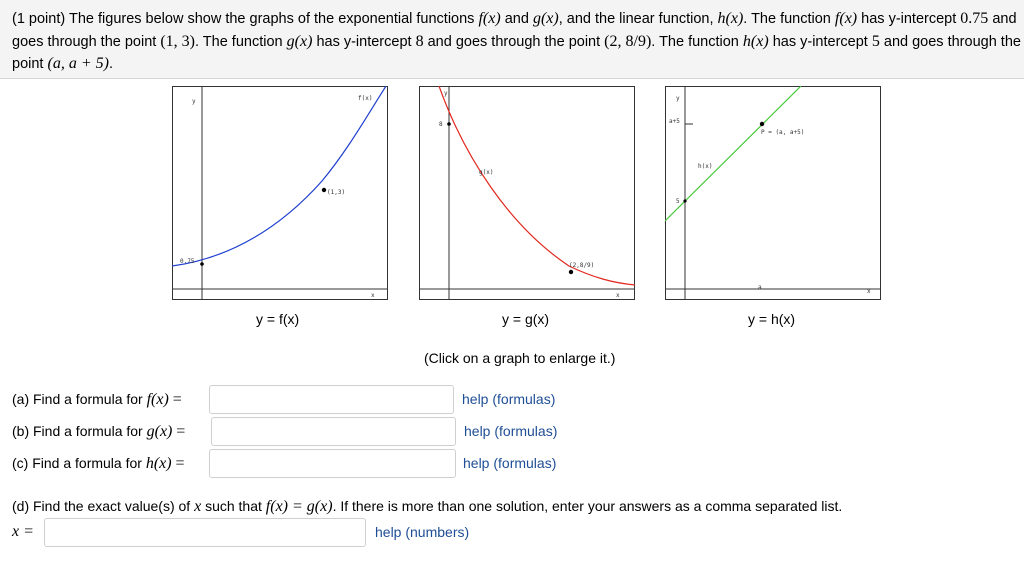 This screenshot has height=567, width=1024. What do you see at coordinates (99, 431) in the screenshot?
I see `question-b-label: (b) Find a formula for g(x) =` at bounding box center [99, 431].